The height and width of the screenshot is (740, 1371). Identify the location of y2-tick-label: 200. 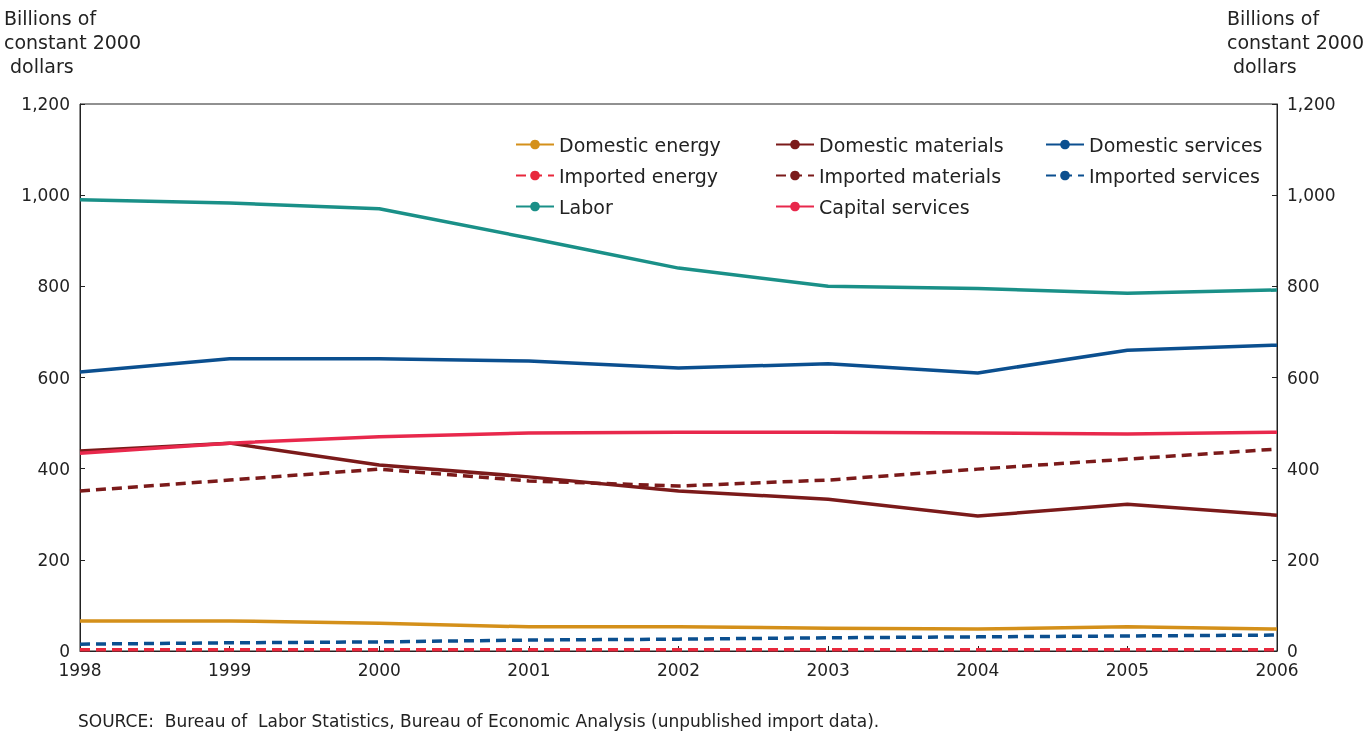
(1303, 559).